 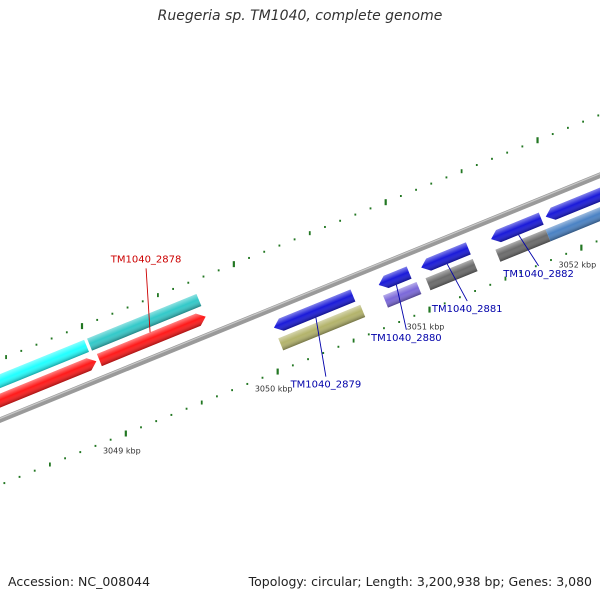 I want to click on gene-label: TM1040_2878, so click(x=146, y=259).